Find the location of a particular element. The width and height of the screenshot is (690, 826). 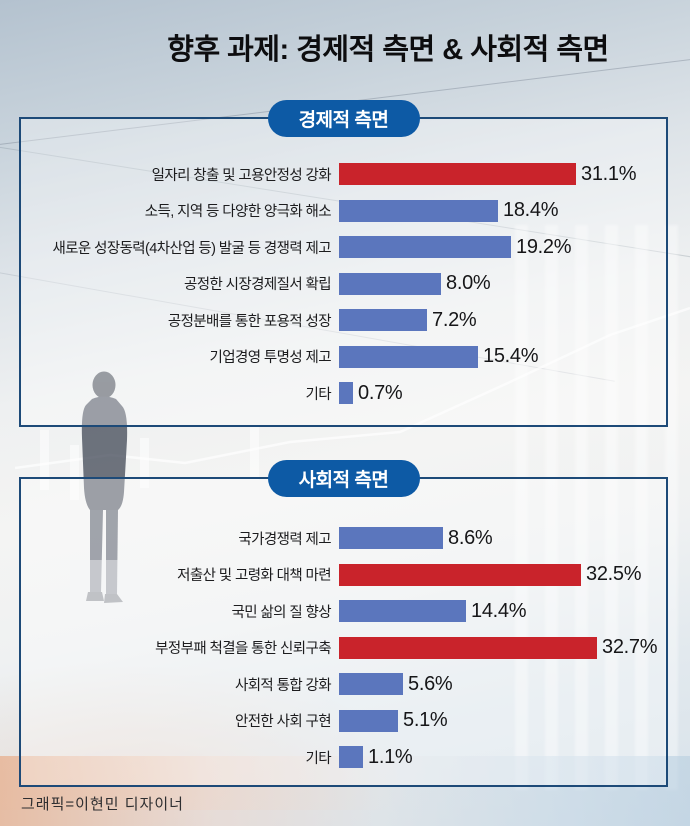

chart-row: 공정분배를 통한 포용적 성장 7.2% is located at coordinates (343, 320).